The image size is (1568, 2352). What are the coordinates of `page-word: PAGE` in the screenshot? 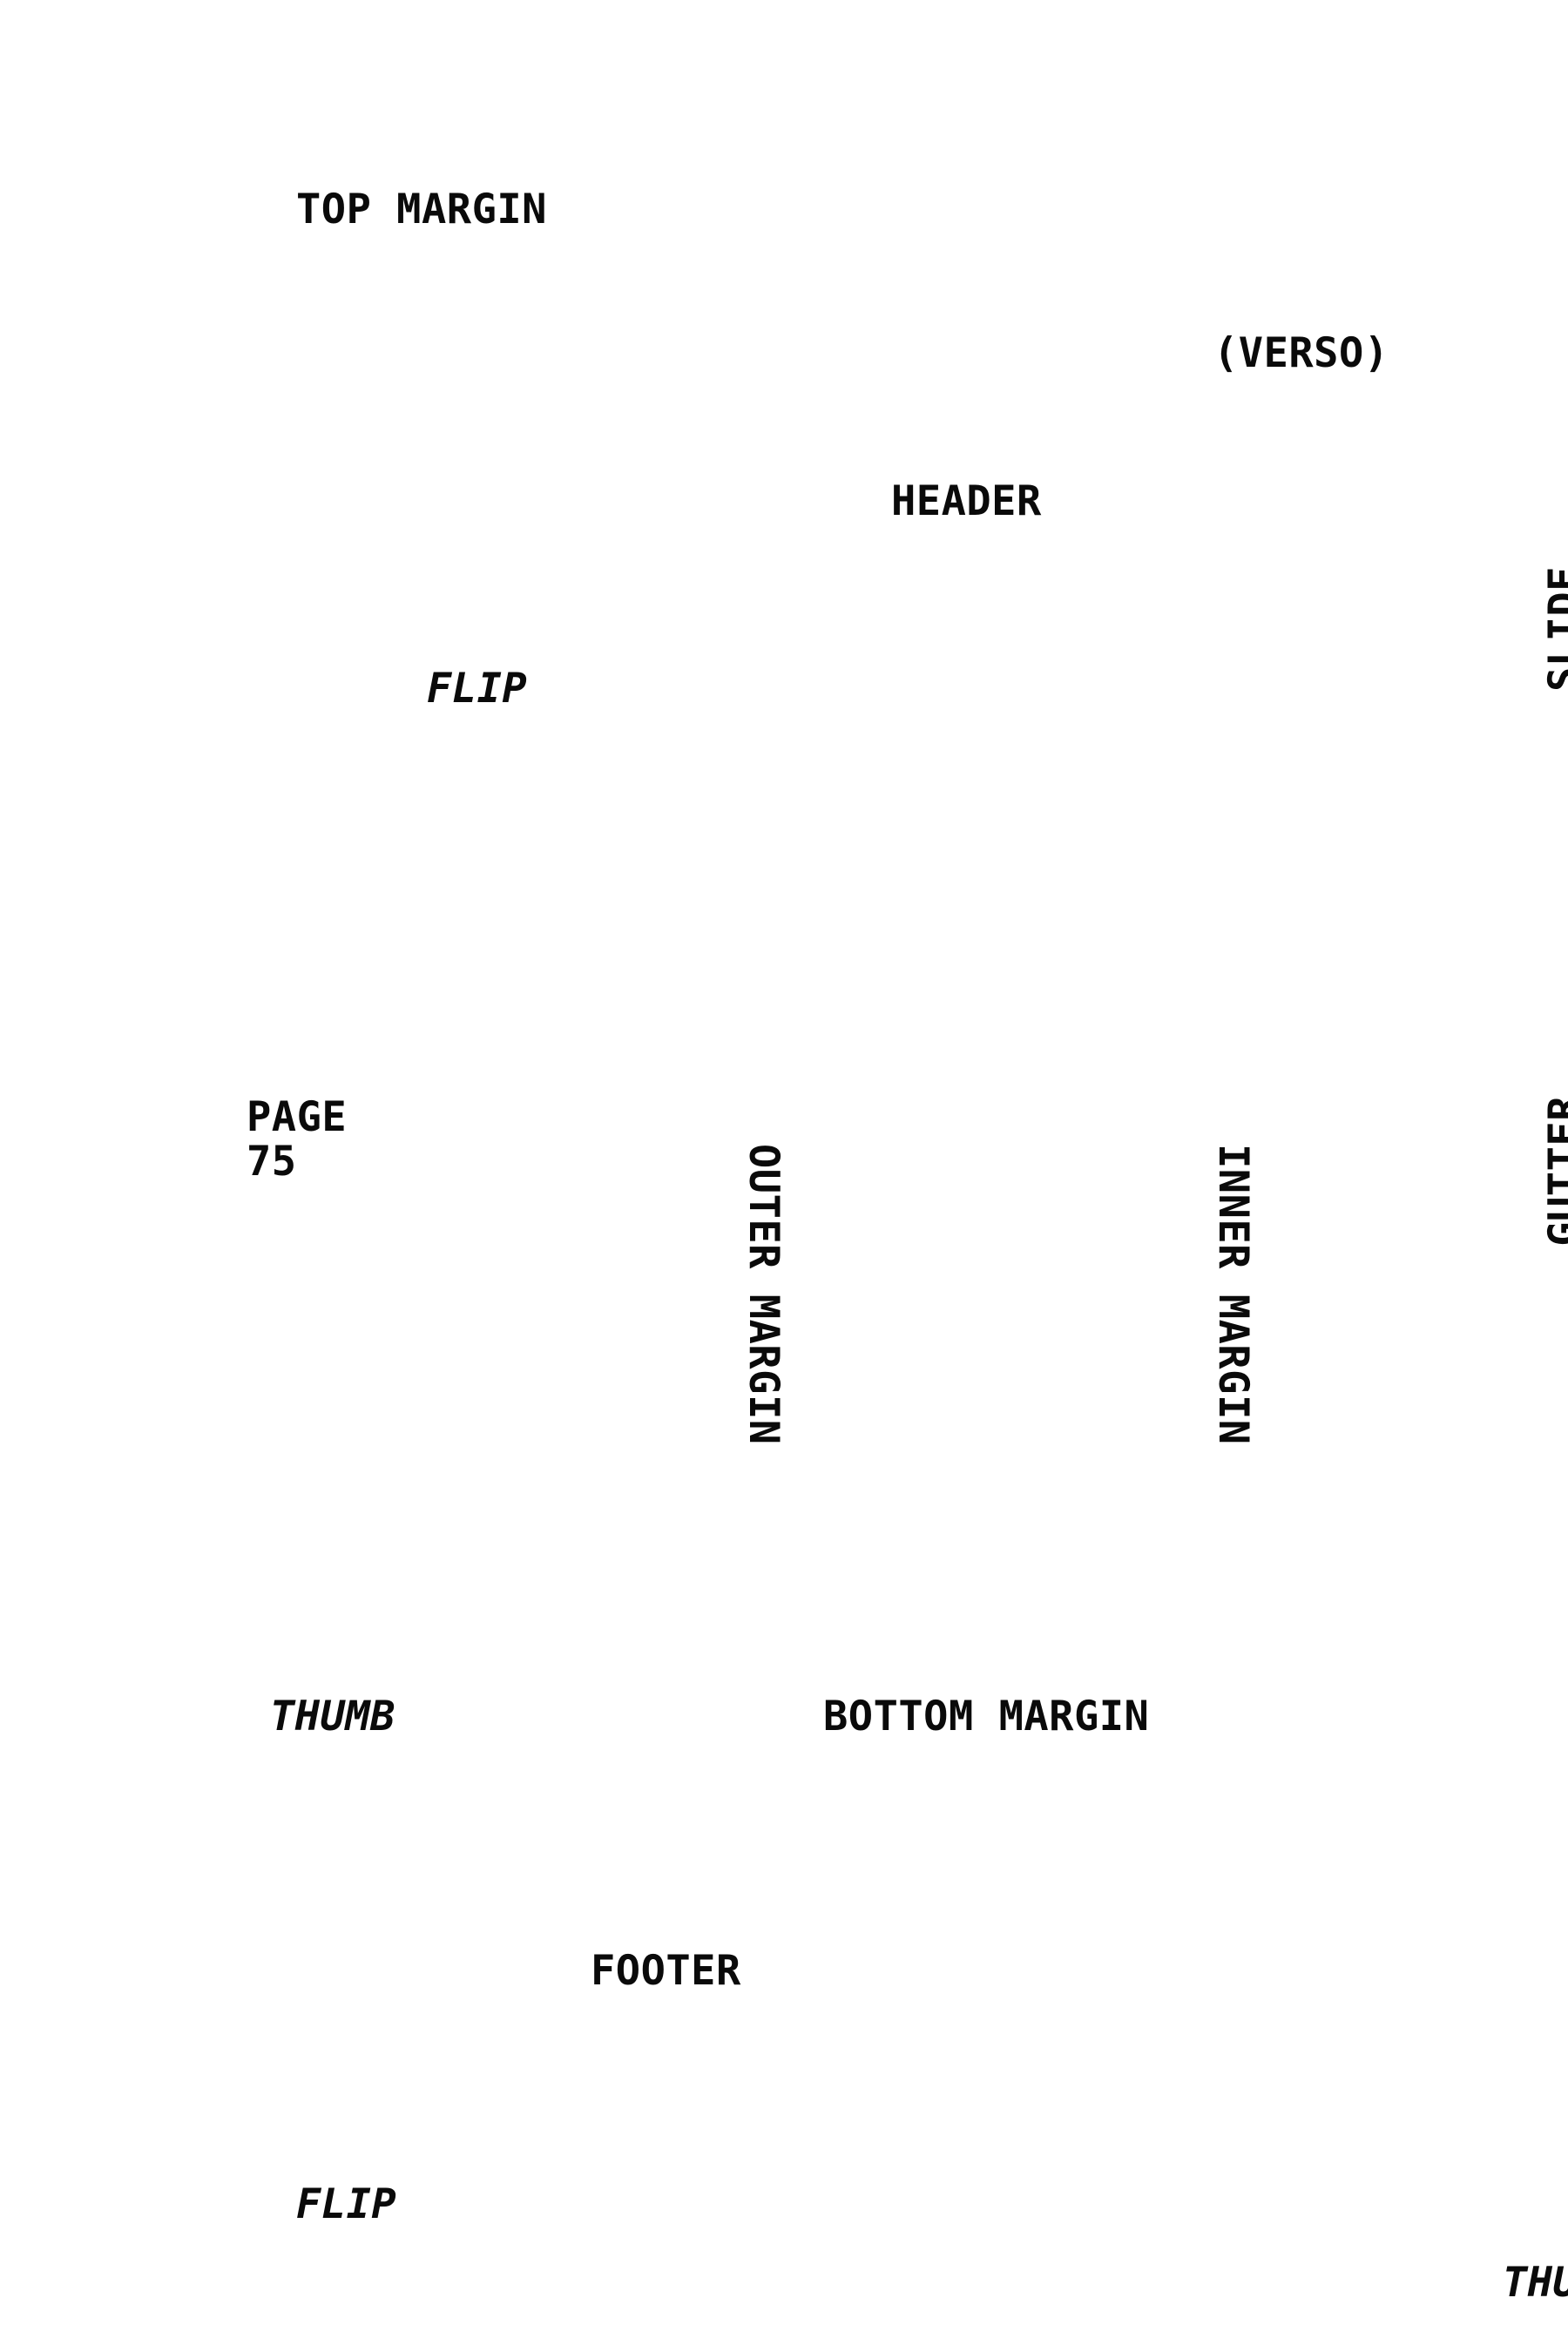 It's located at (297, 1117).